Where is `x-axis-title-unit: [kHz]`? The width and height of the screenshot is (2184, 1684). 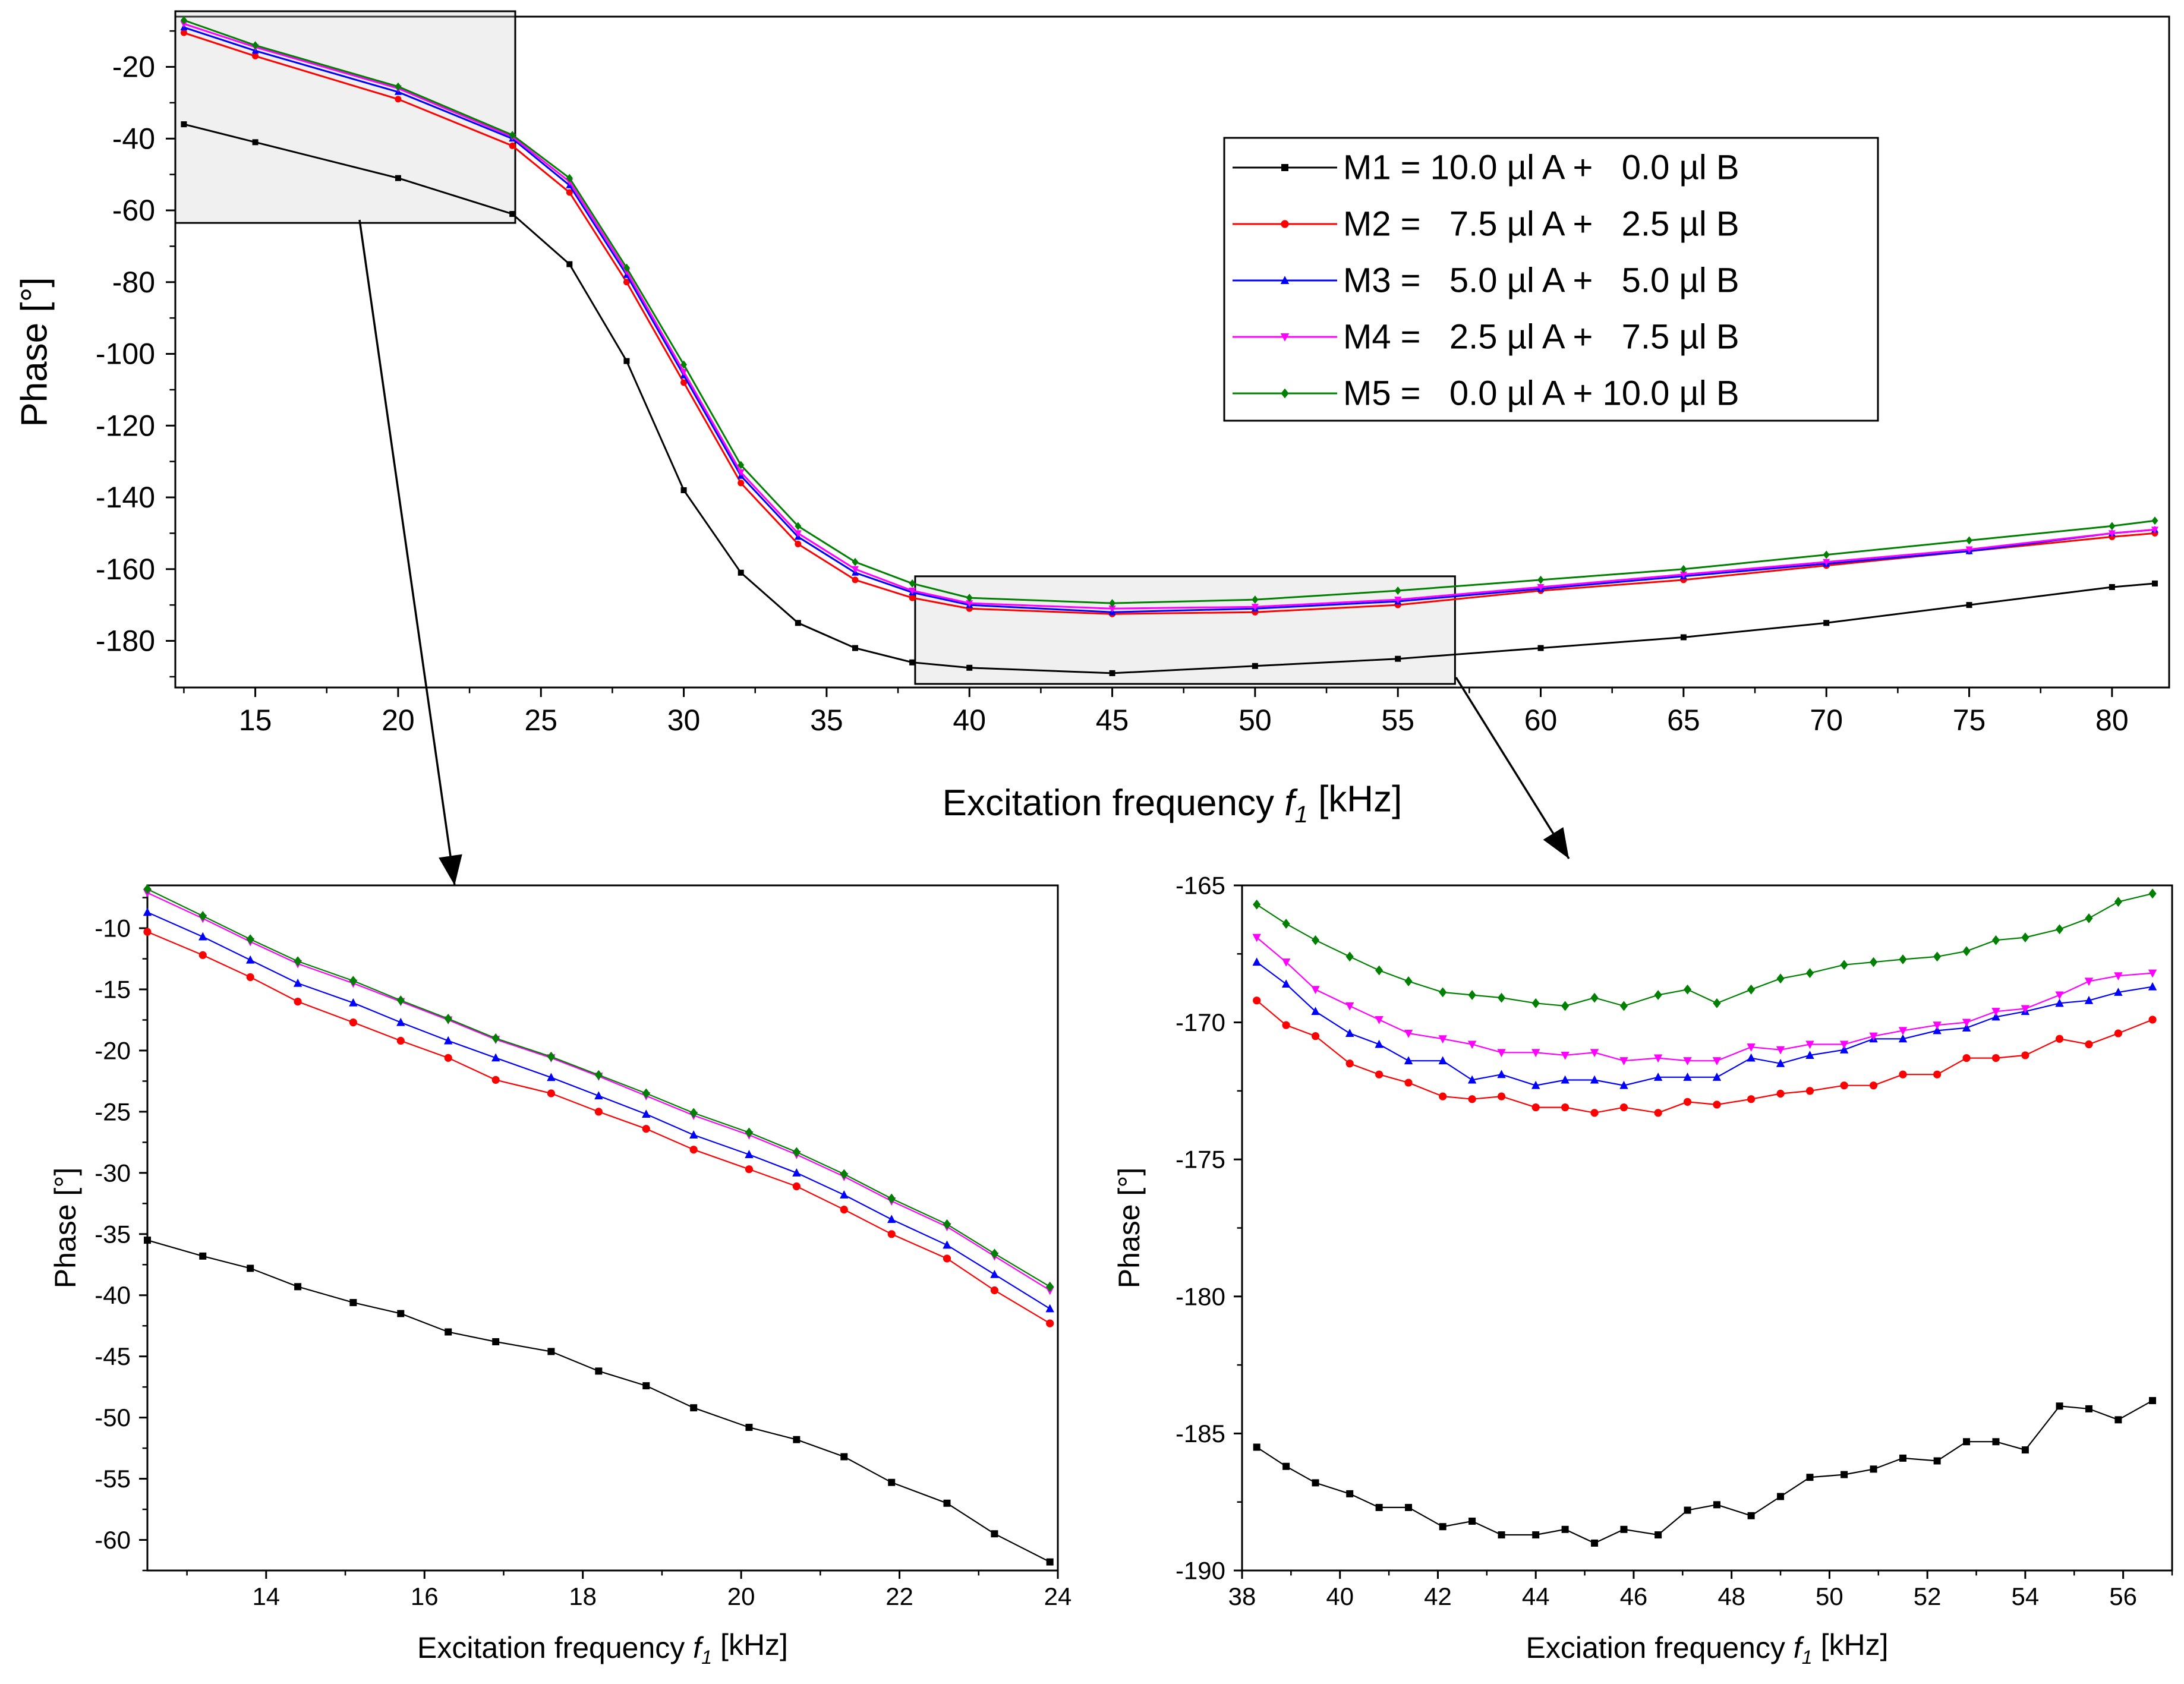
x-axis-title-unit: [kHz] is located at coordinates (750, 1644).